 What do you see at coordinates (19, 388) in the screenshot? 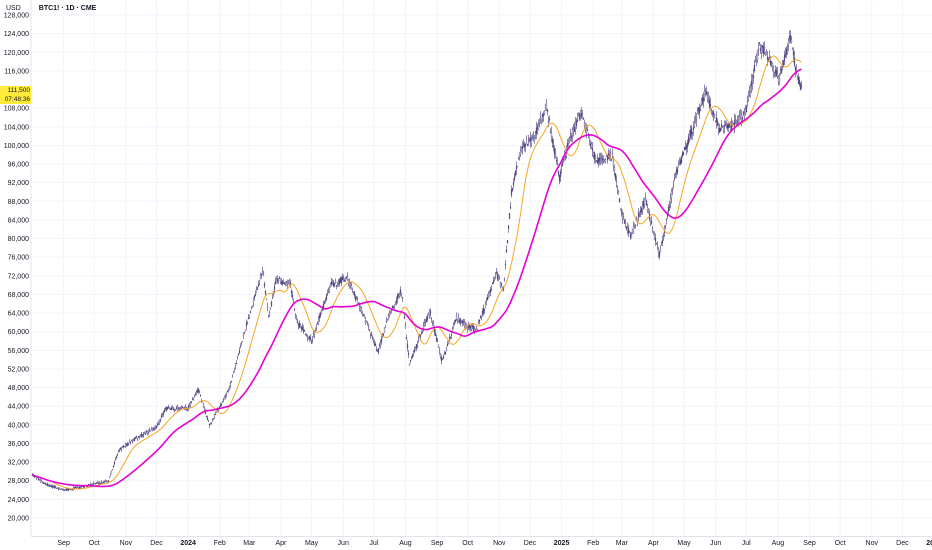
I see `price-tick-label: 48,000` at bounding box center [19, 388].